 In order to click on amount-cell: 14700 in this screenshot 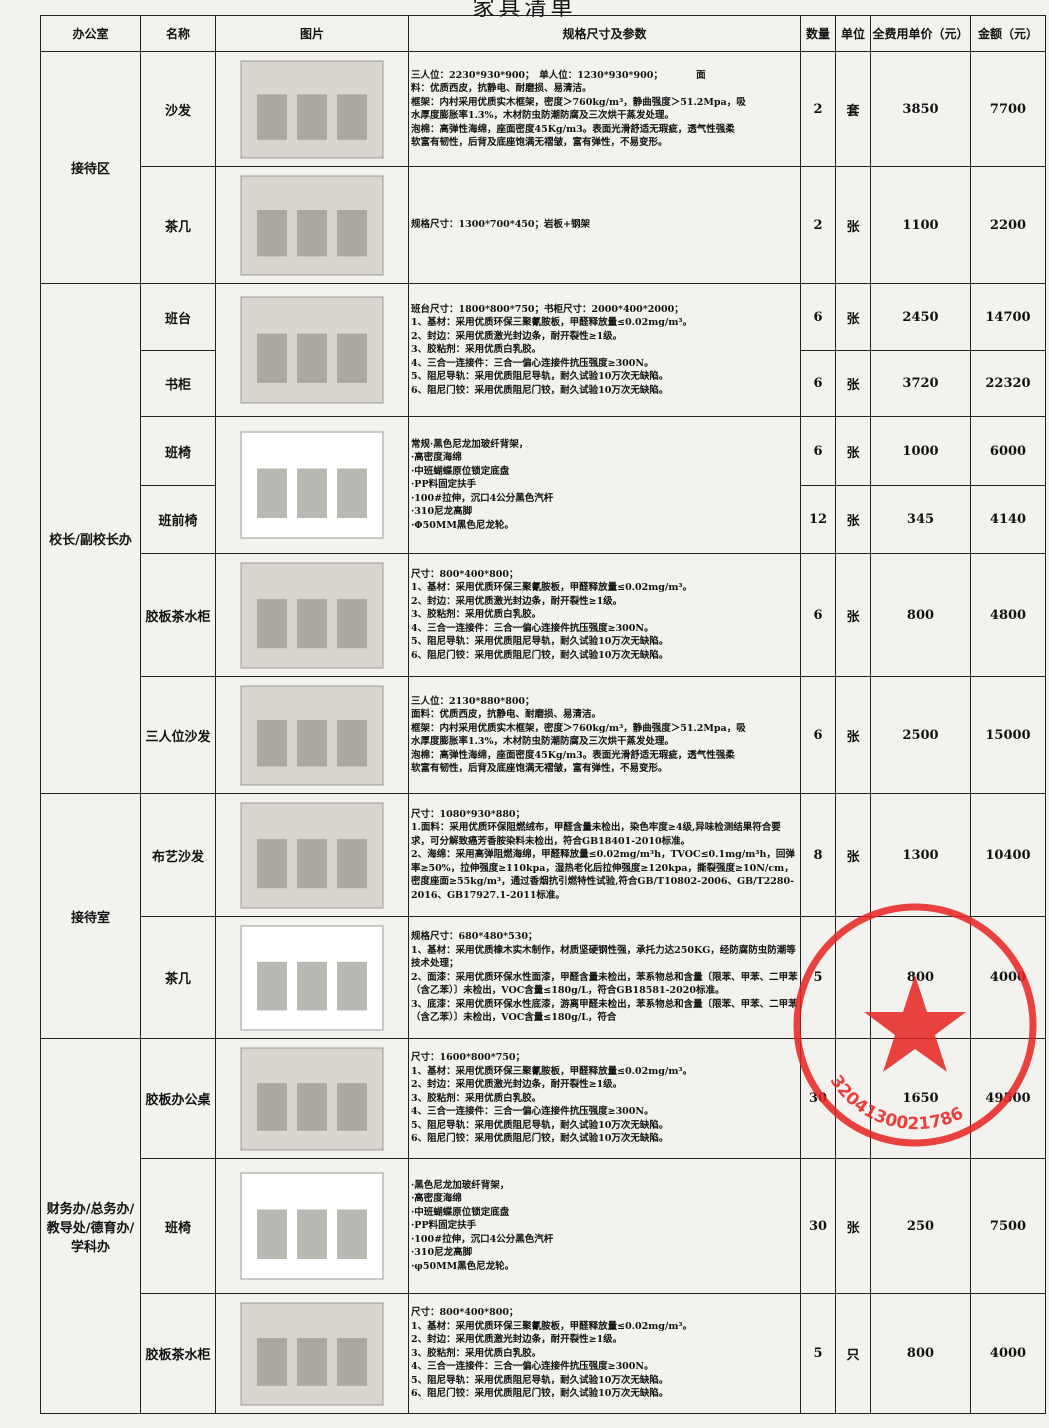, I will do `click(1008, 317)`.